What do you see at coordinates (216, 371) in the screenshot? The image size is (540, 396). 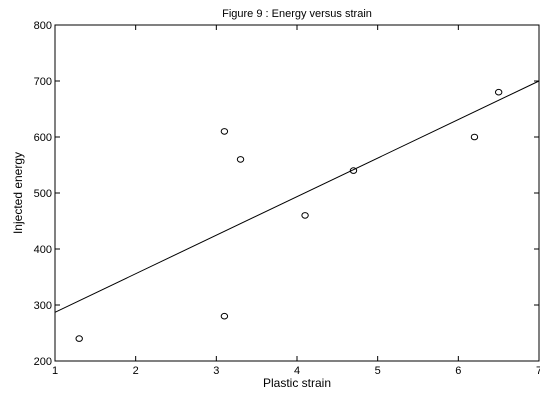 I see `x-tick-label: 3` at bounding box center [216, 371].